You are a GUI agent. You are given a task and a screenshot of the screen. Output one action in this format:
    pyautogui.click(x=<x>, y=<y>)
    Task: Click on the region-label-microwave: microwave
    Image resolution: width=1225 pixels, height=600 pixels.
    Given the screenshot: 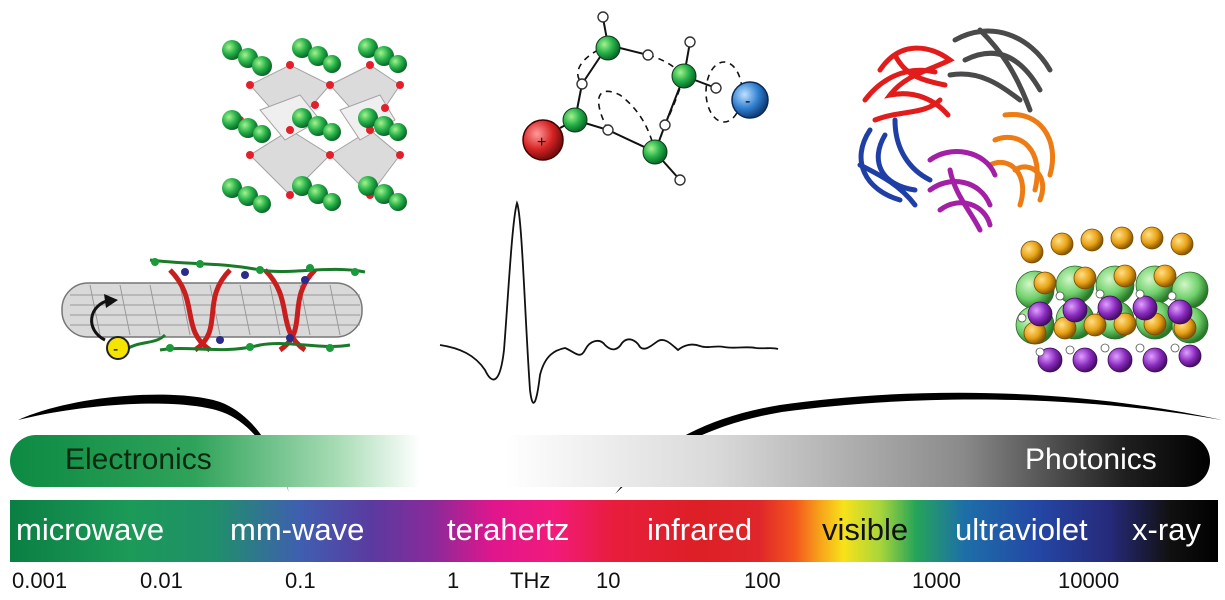 What is the action you would take?
    pyautogui.click(x=90, y=529)
    